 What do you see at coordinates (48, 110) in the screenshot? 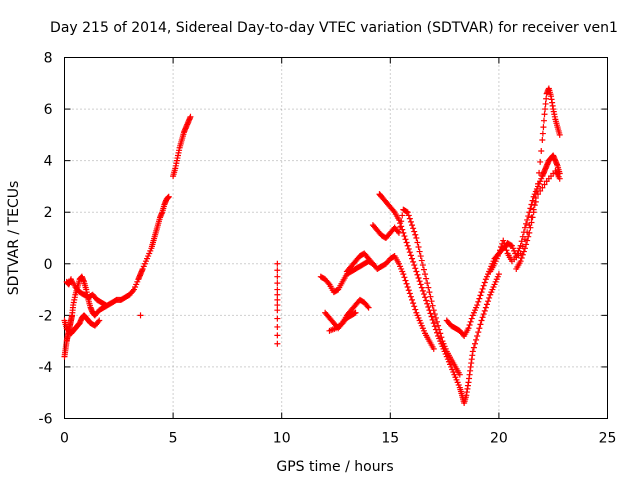
I see `y-tick-label: 6` at bounding box center [48, 110].